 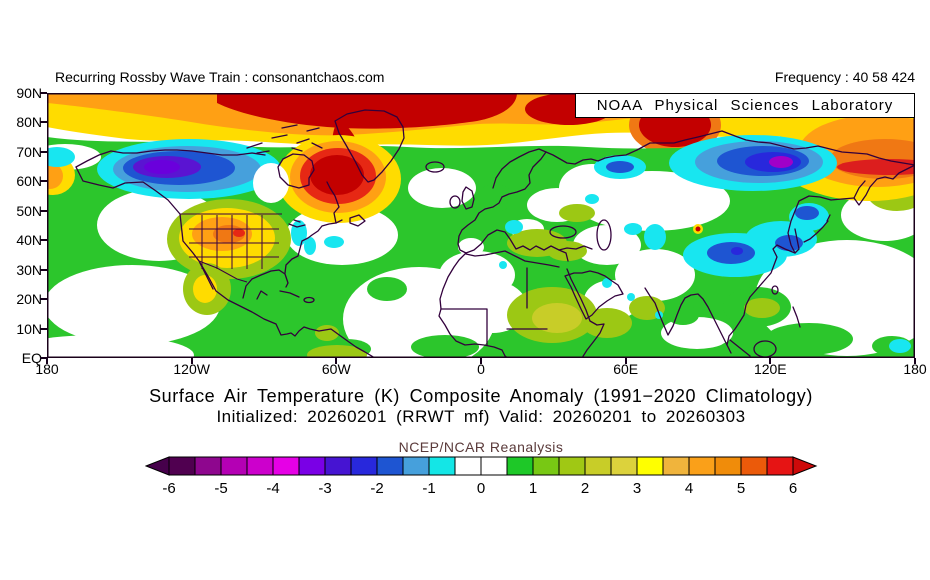 What do you see at coordinates (745, 105) in the screenshot?
I see `noaa-credit-box: NOAA Physical Sciences Laboratory` at bounding box center [745, 105].